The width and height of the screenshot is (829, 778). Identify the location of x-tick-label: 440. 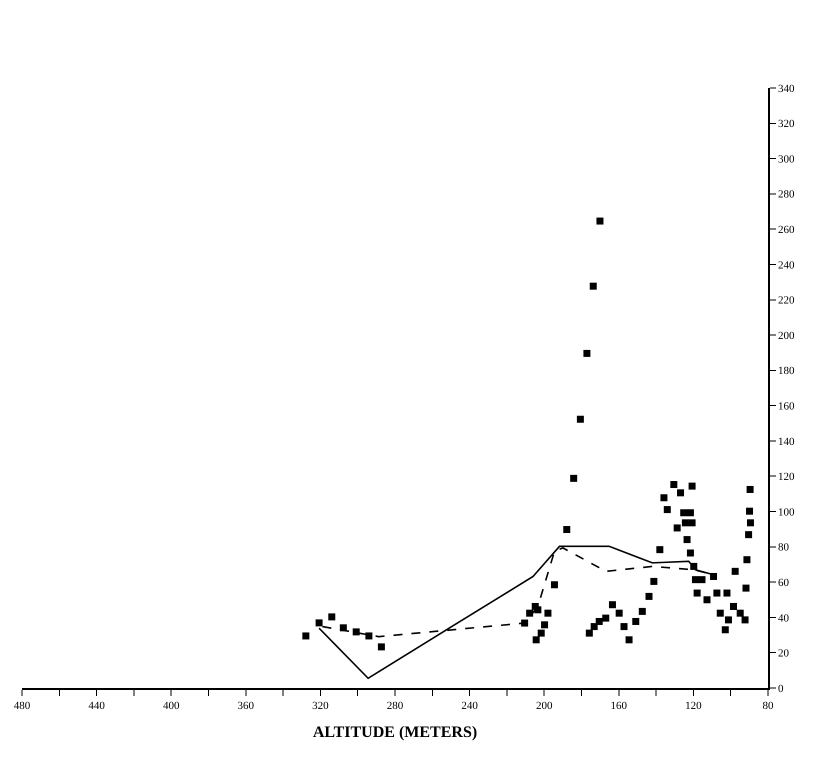
(97, 706).